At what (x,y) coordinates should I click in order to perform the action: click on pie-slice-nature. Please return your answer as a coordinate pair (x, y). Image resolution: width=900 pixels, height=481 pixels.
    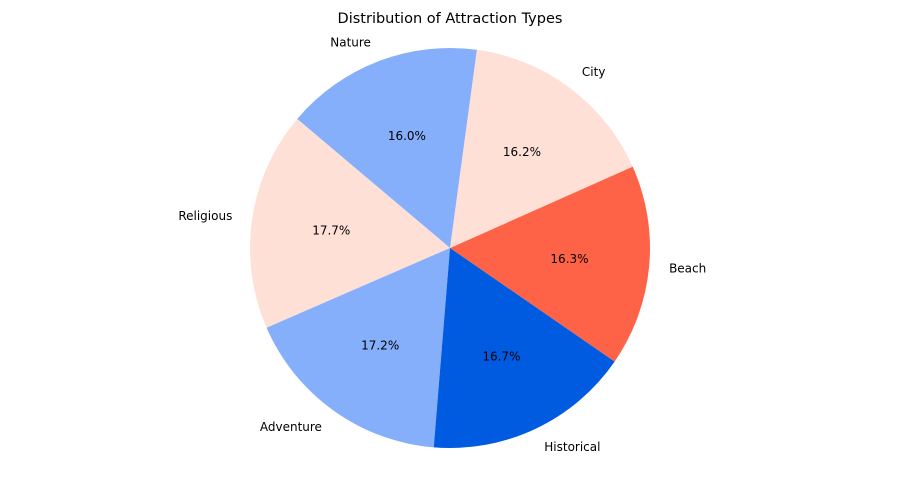
    Looking at the image, I should click on (387, 147).